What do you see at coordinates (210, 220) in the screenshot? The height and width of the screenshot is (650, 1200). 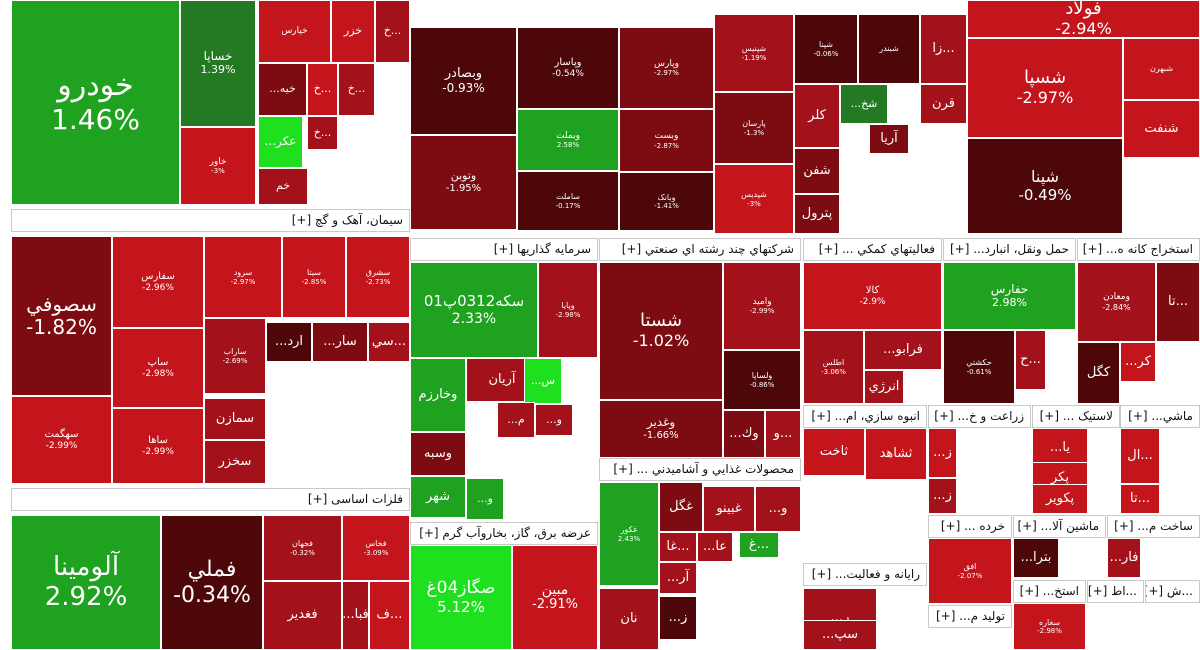 I see `sector-header-cement: سیمان، آهک و گچ [+]` at bounding box center [210, 220].